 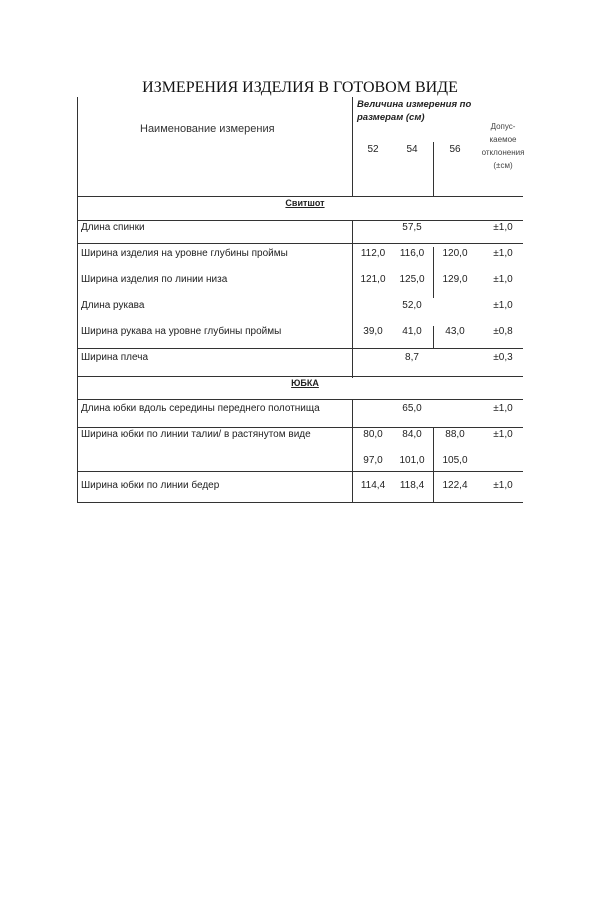 What do you see at coordinates (412, 460) in the screenshot?
I see `measurement-value: 101,0` at bounding box center [412, 460].